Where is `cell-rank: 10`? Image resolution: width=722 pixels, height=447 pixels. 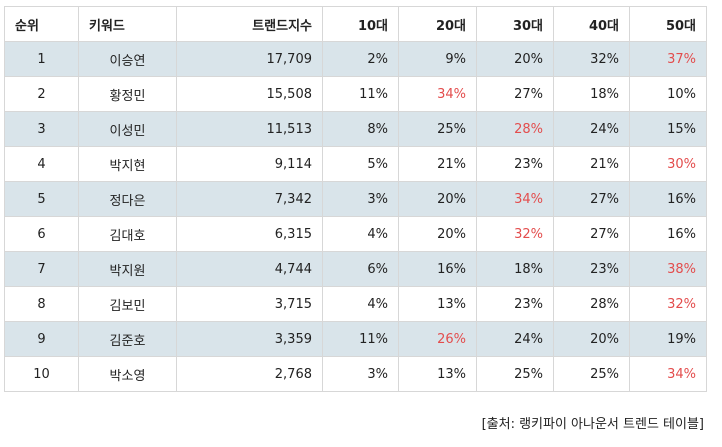 cell-rank: 10 is located at coordinates (41, 374).